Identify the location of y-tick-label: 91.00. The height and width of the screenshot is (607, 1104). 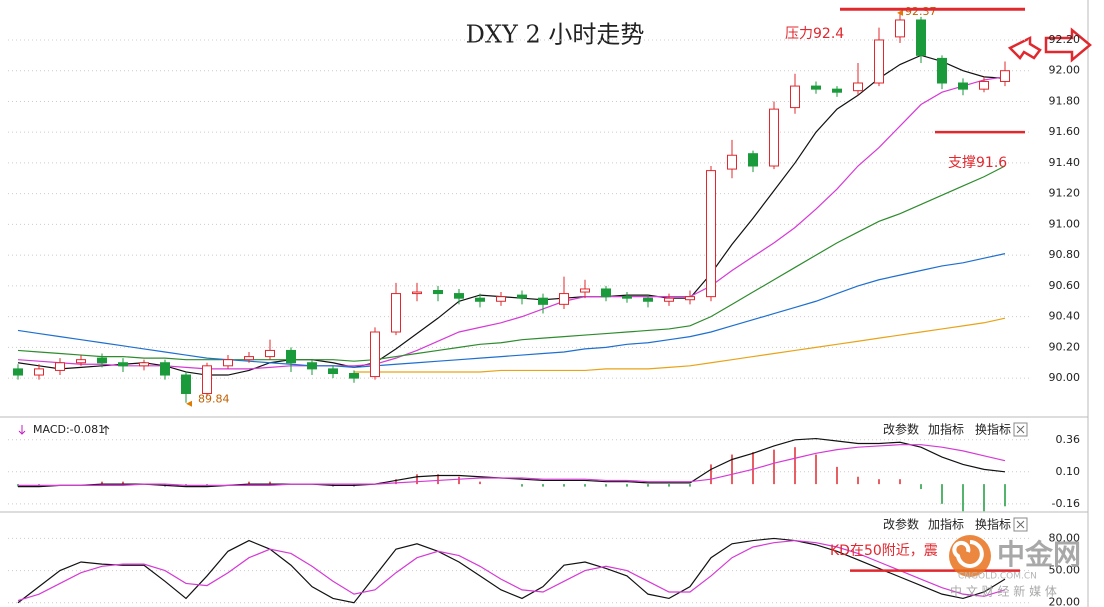
(1065, 223).